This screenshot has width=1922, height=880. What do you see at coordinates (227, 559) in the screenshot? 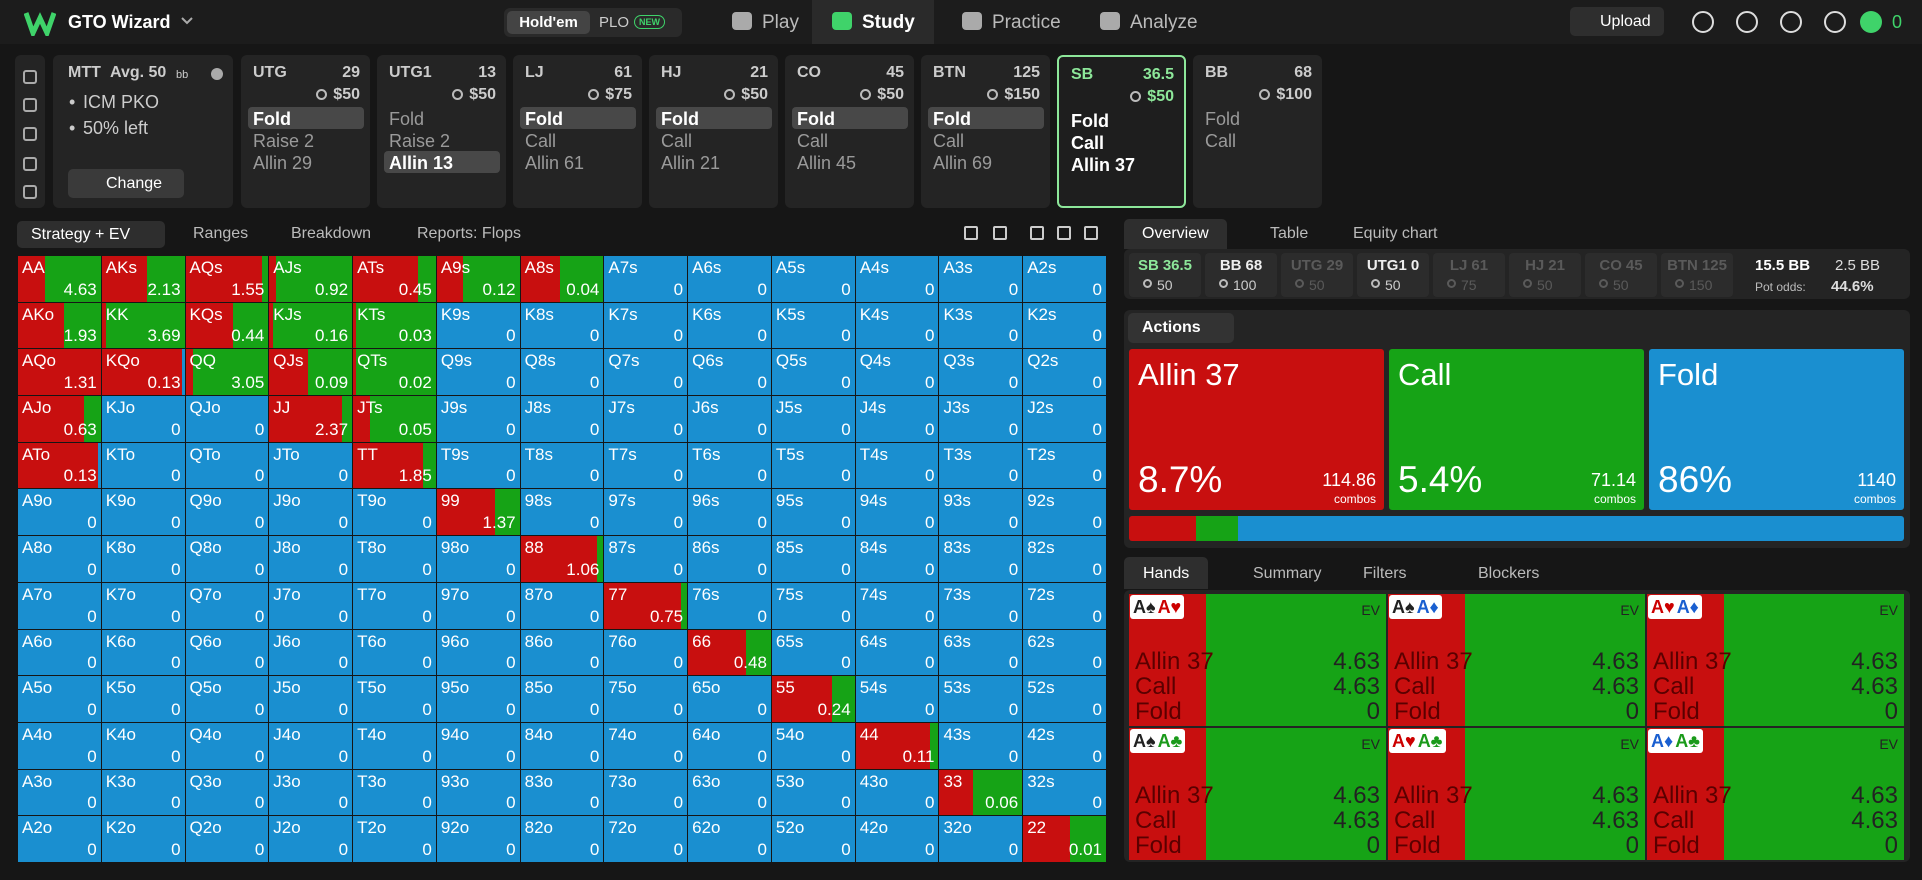
I see `hand-cell: Q8o 0` at bounding box center [227, 559].